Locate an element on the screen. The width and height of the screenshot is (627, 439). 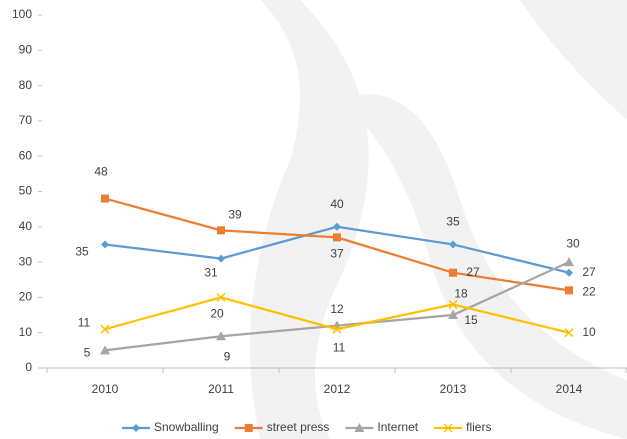
data-label: 18 is located at coordinates (461, 294).